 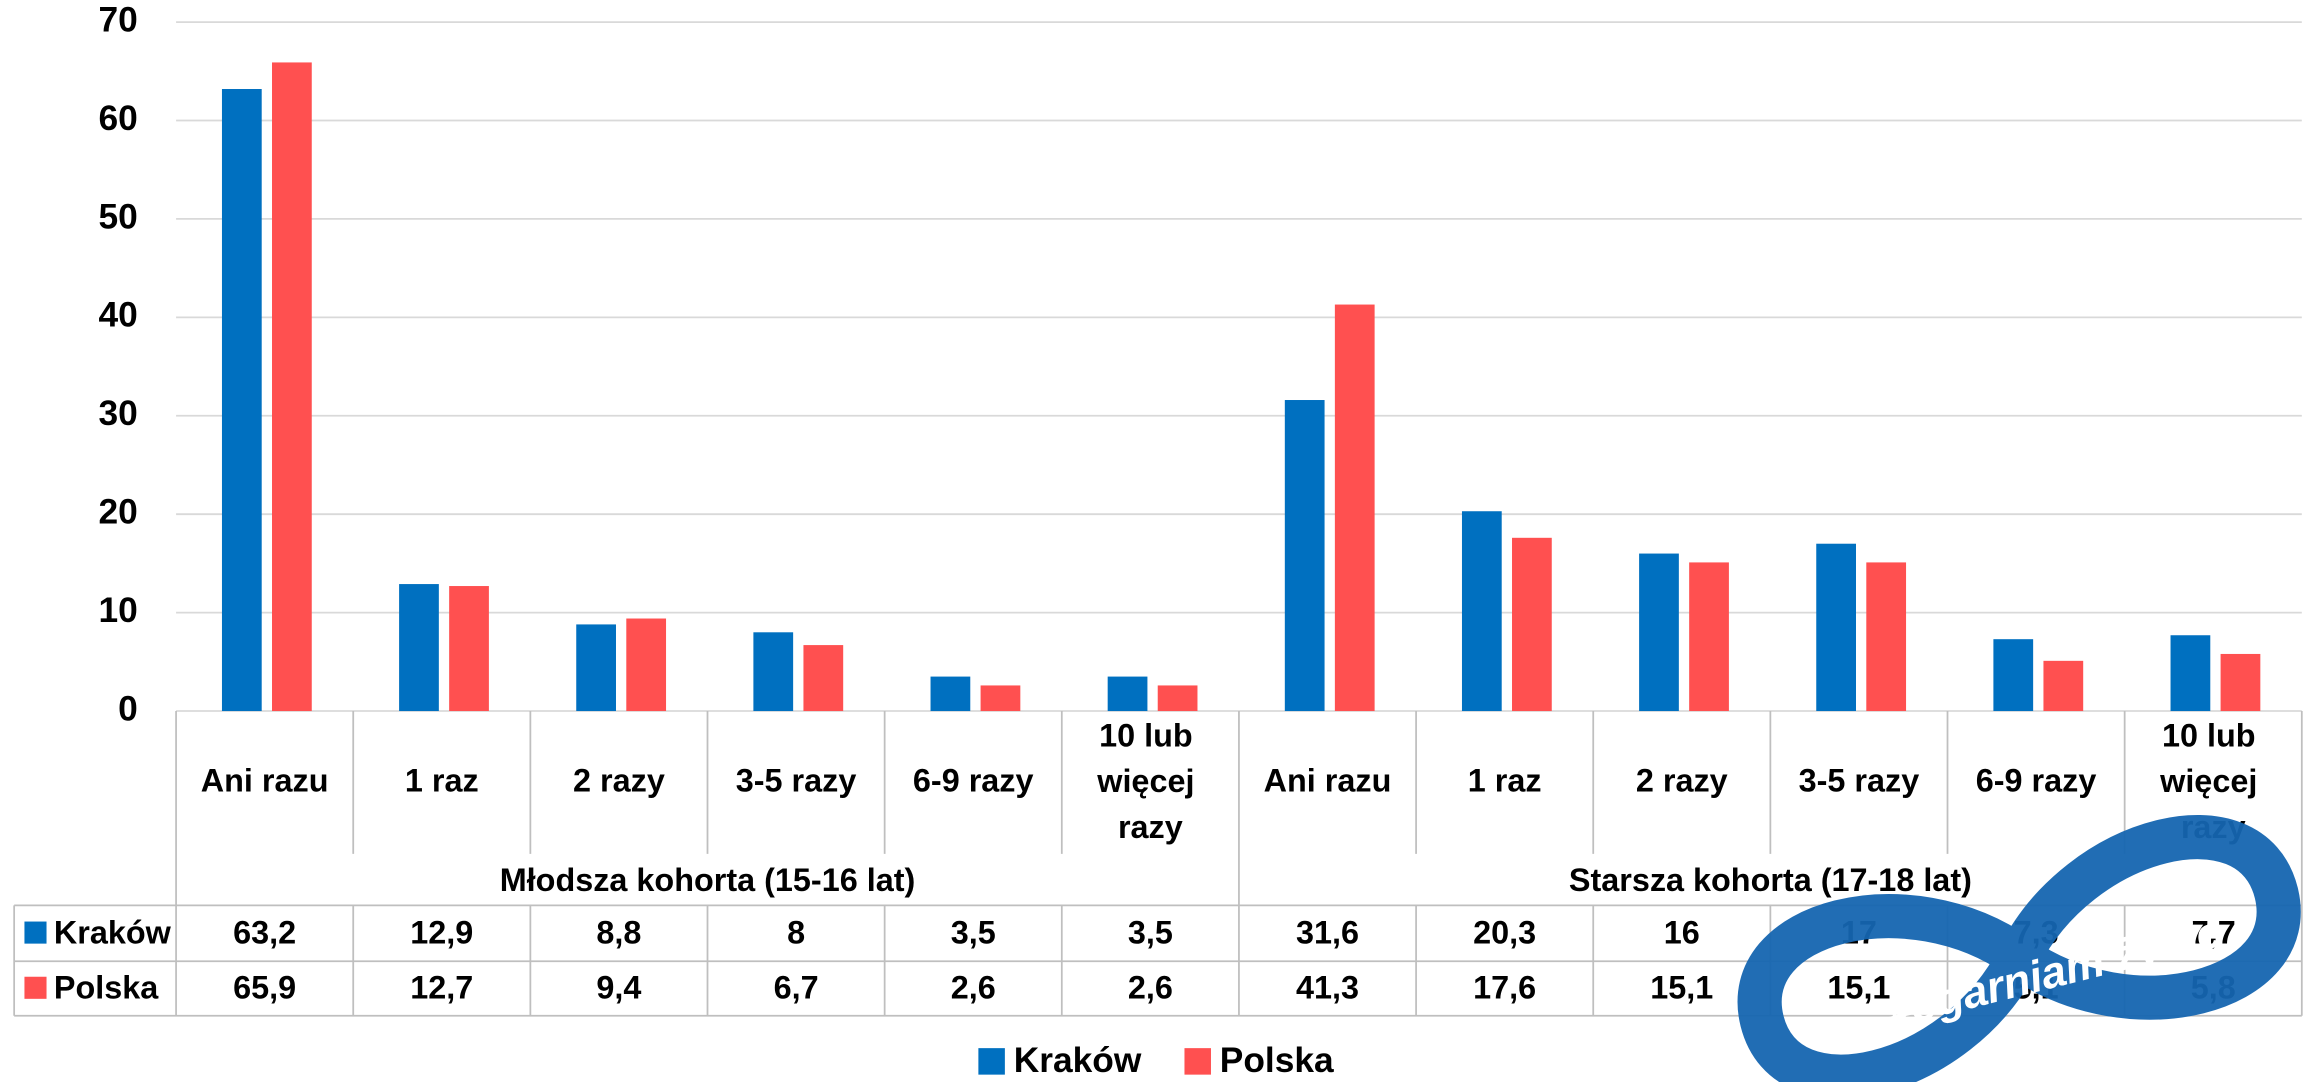 I want to click on group-label: Starsza kohorta (17-18 lat), so click(x=1770, y=880).